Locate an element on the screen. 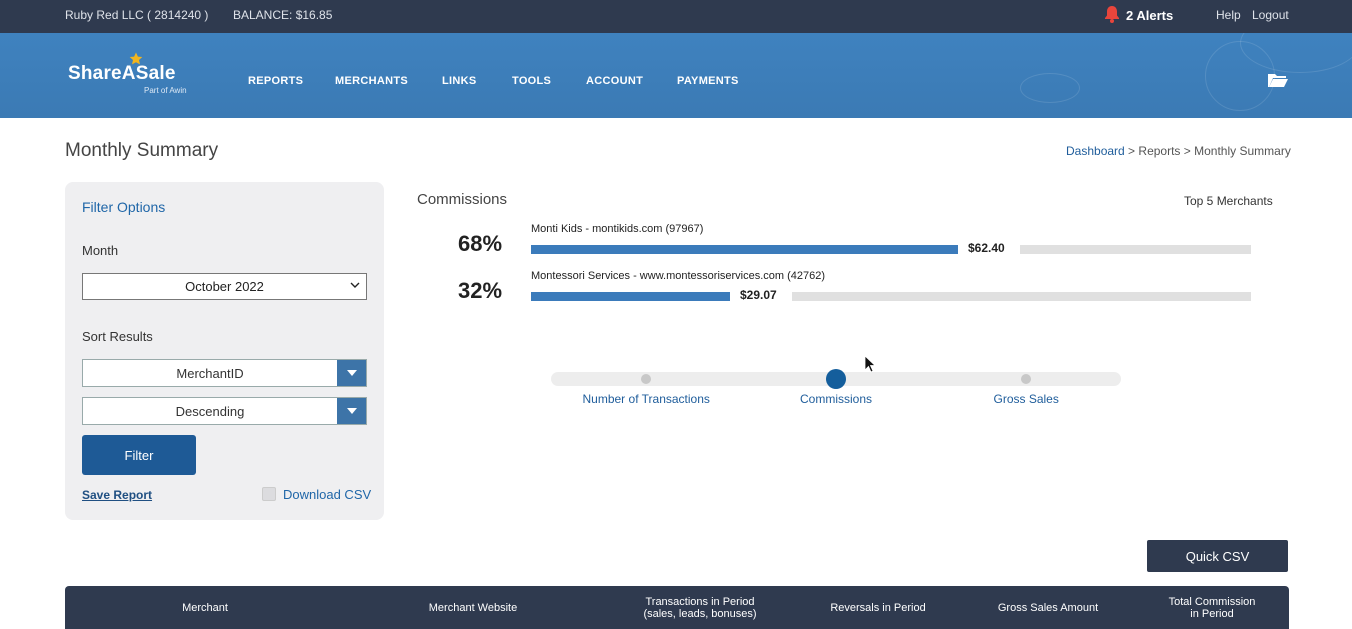  month-select: October 2022 is located at coordinates (224, 286).